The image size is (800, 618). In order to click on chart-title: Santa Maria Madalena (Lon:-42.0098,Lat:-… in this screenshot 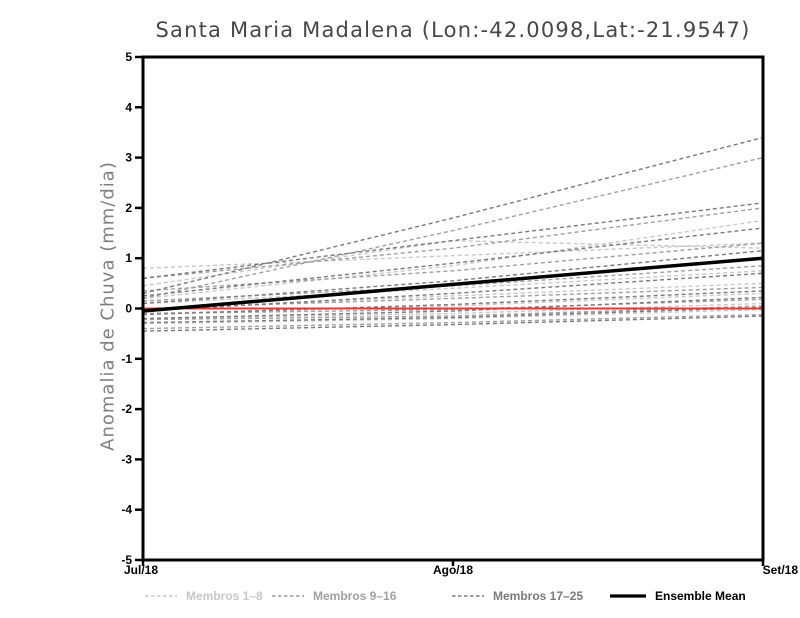, I will do `click(453, 30)`.